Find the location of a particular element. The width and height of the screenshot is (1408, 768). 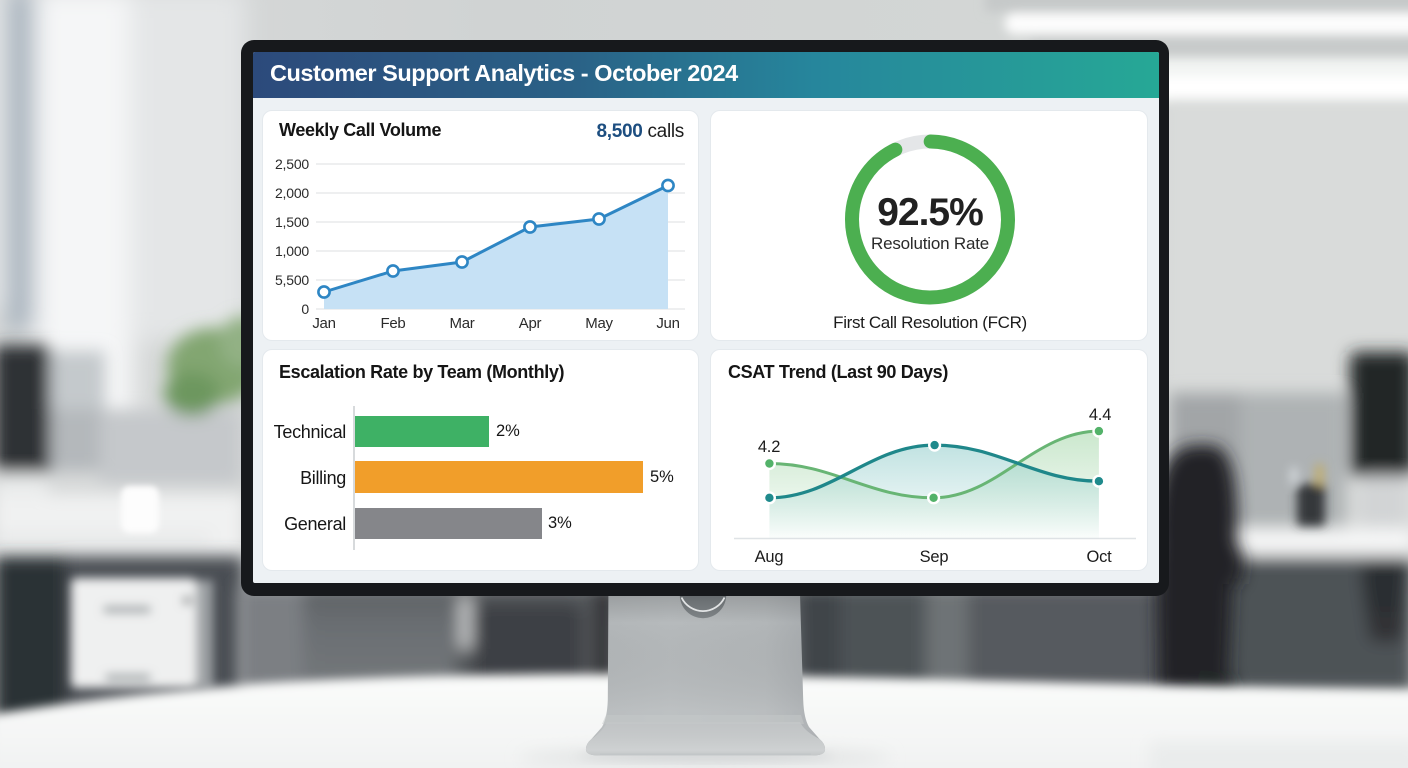

svg-text: Sep is located at coordinates (934, 557).